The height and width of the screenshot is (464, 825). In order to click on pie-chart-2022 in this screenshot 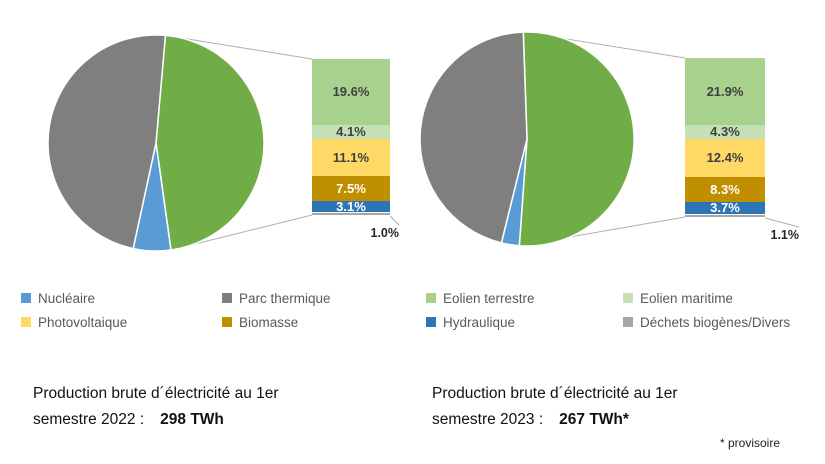, I will do `click(156, 143)`.